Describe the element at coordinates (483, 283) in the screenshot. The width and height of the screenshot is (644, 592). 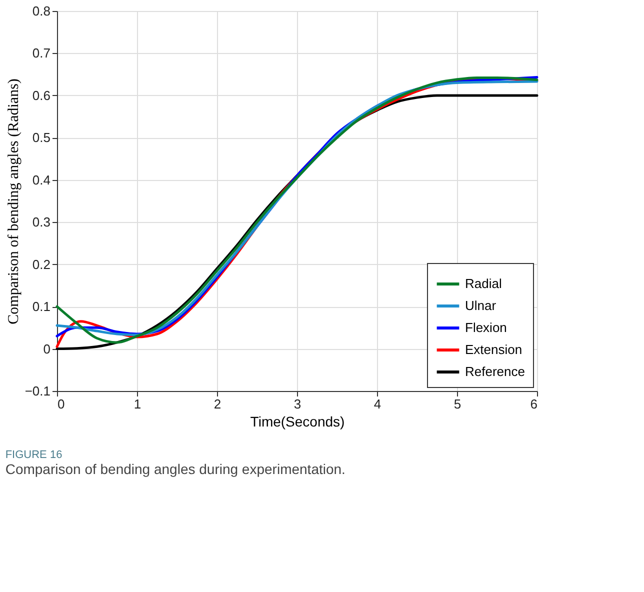
I see `legend-label: Radial` at that location.